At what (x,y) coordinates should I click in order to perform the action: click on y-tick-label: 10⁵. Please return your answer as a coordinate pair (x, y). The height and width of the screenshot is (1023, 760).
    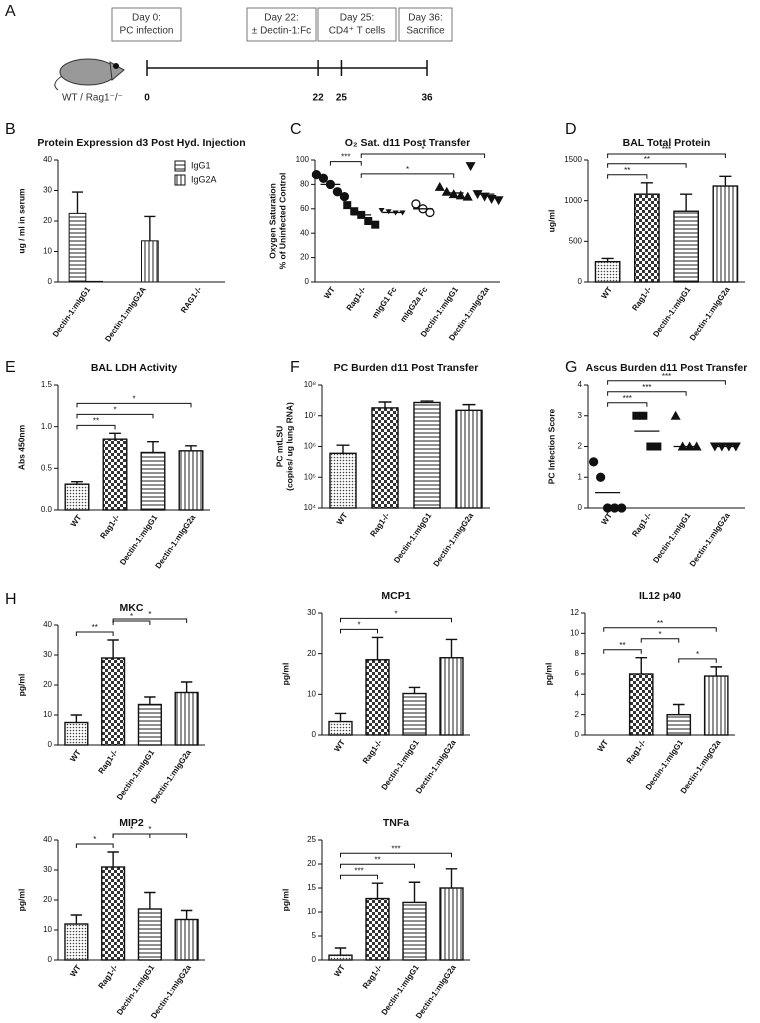
    Looking at the image, I should click on (310, 476).